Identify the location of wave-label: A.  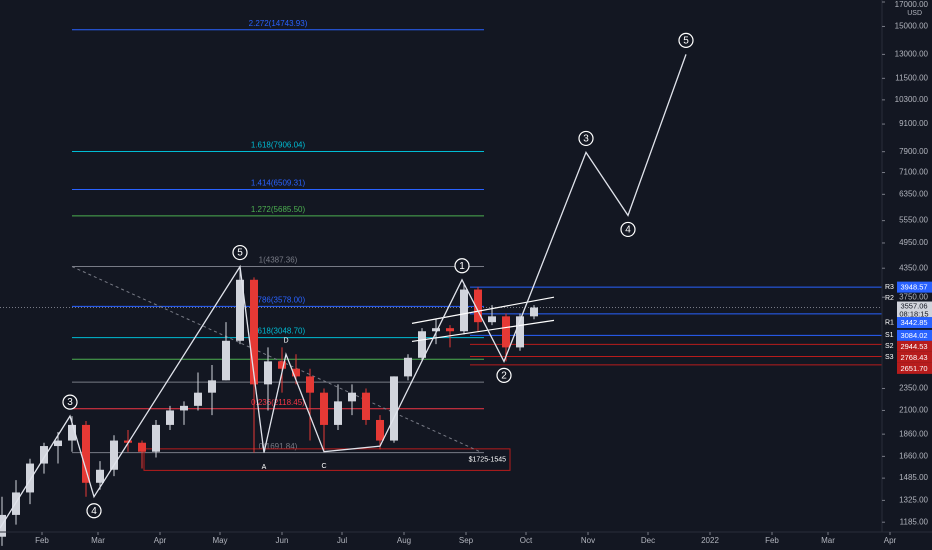
(264, 467).